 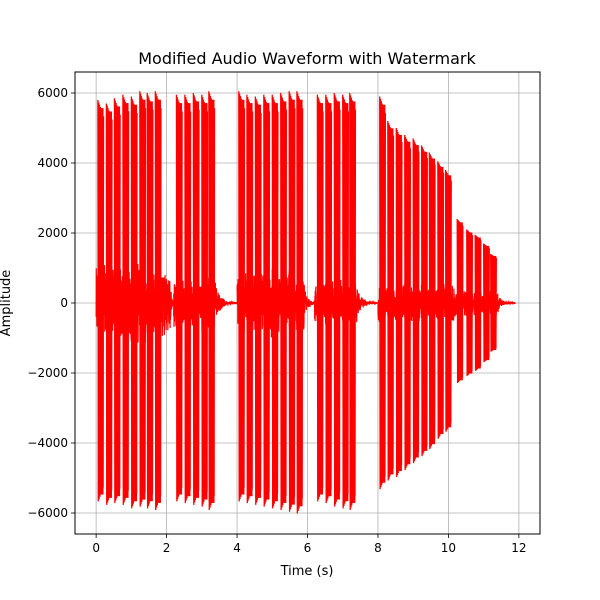 What do you see at coordinates (47, 513) in the screenshot?
I see `y-tick-label: −6000` at bounding box center [47, 513].